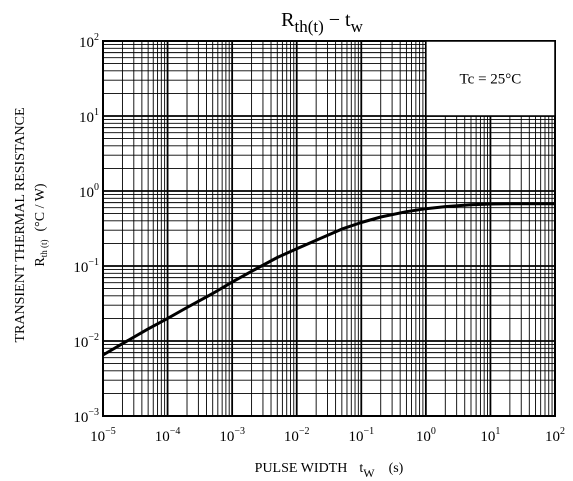 The width and height of the screenshot is (573, 481). Describe the element at coordinates (44, 249) in the screenshot. I see `y-axis-label-sub: th (t)` at that location.